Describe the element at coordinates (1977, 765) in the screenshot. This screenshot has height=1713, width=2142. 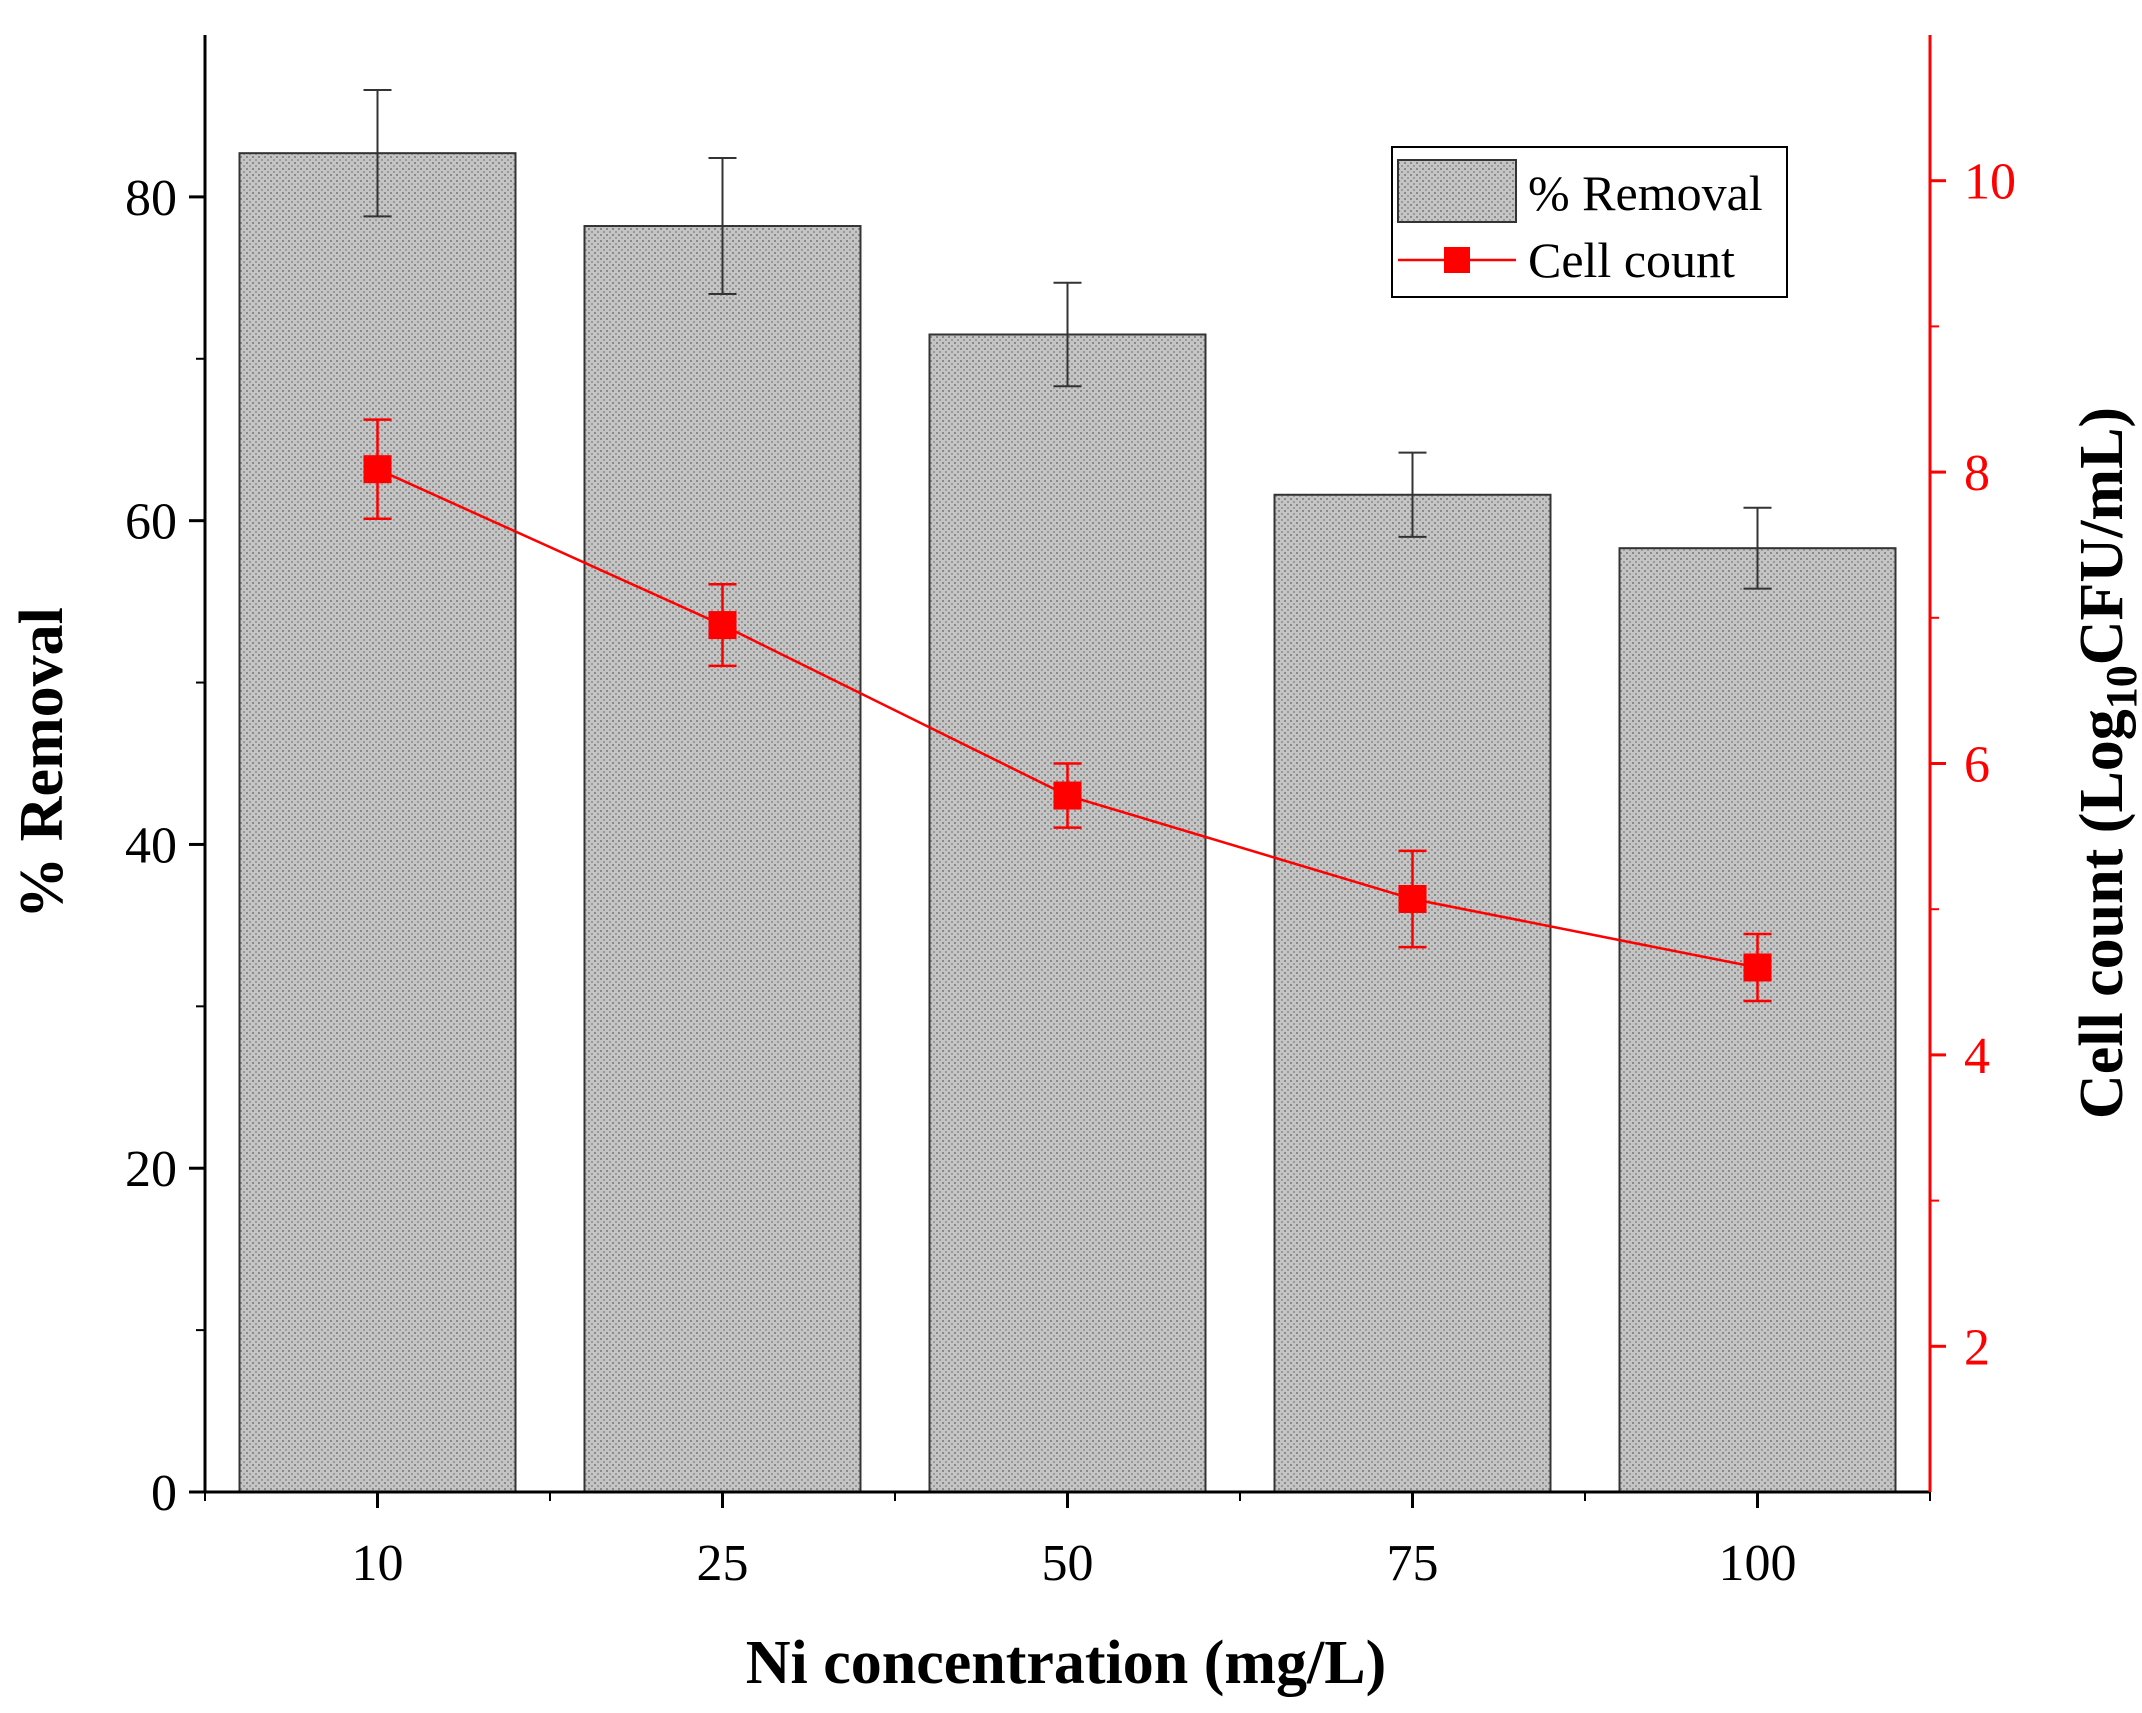
I see `right-tick-label: 6` at that location.